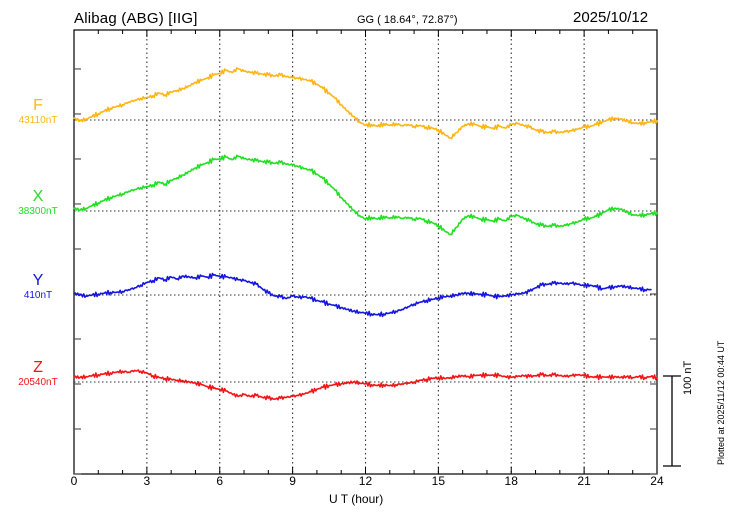  I want to click on component-label-X: X 38300nT, so click(38, 203).